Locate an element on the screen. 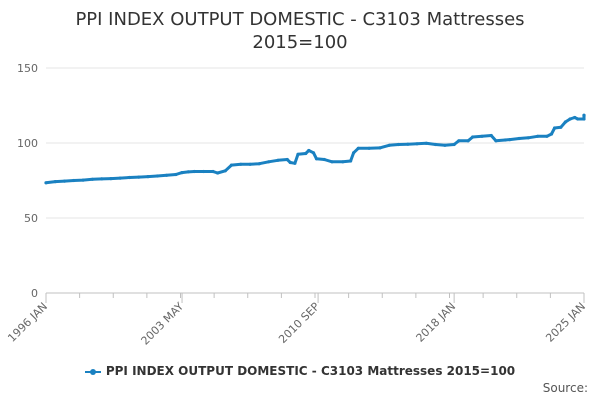 The width and height of the screenshot is (600, 400). y-axis: 0 50 100 150 is located at coordinates (27, 181).